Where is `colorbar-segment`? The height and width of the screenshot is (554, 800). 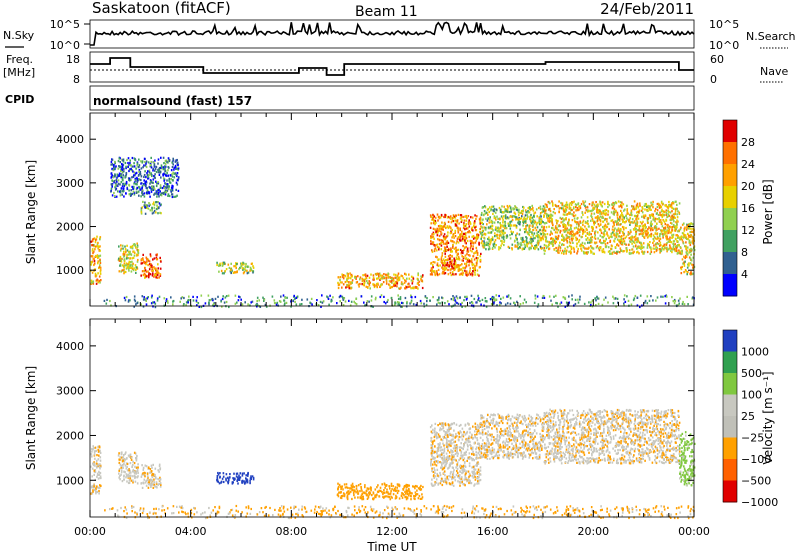 colorbar-segment is located at coordinates (730, 197).